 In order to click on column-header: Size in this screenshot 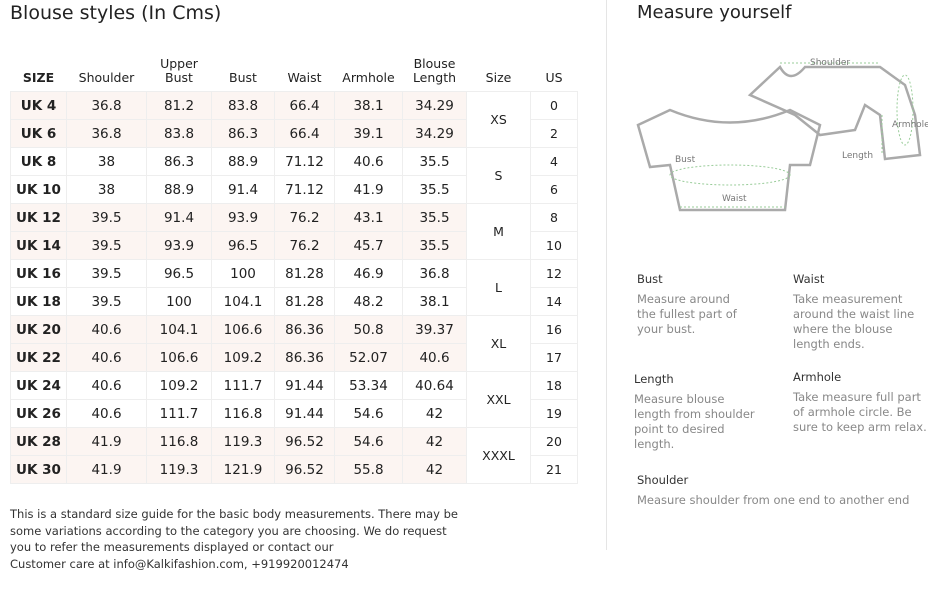, I will do `click(498, 77)`.